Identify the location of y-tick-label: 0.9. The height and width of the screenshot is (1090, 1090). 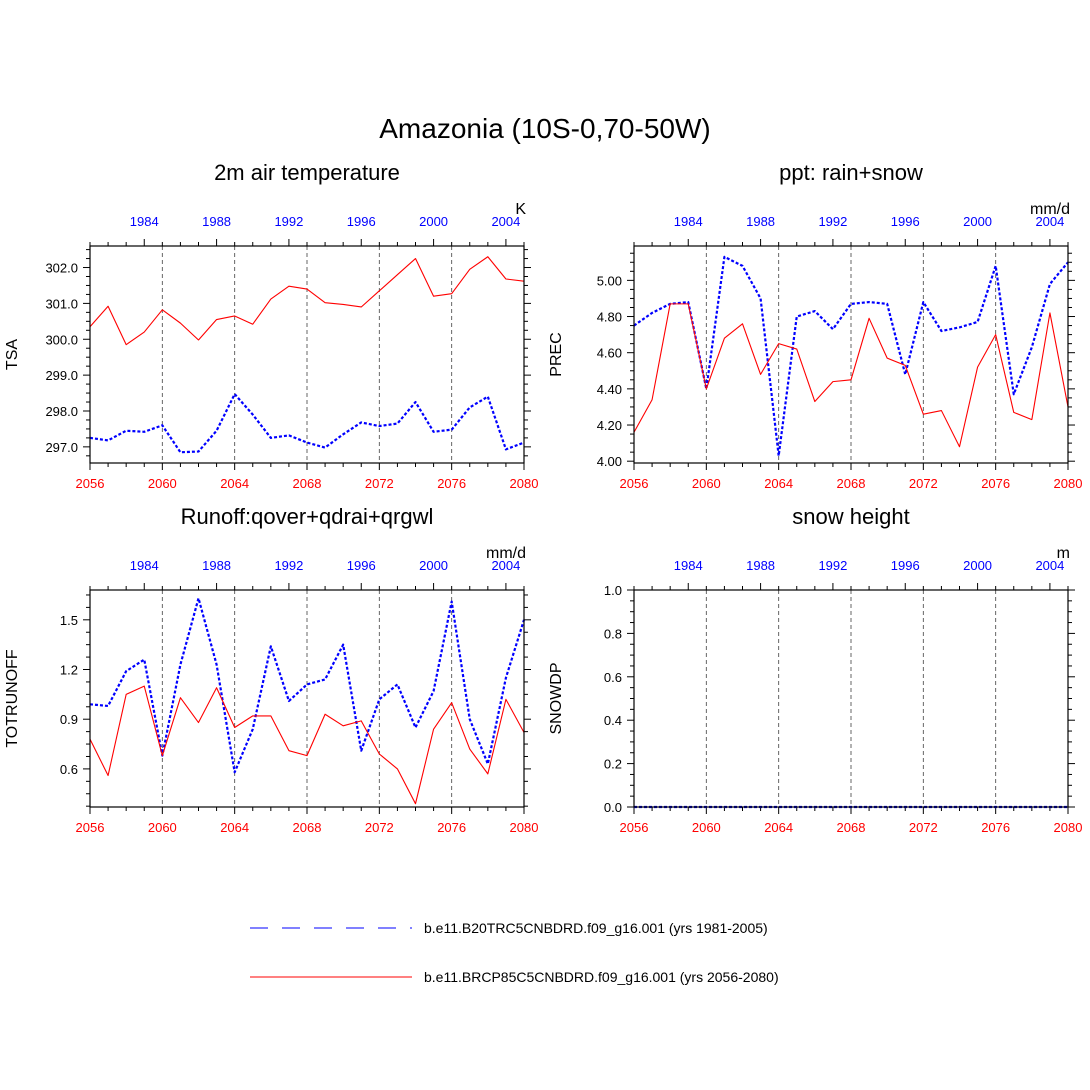
(69, 719).